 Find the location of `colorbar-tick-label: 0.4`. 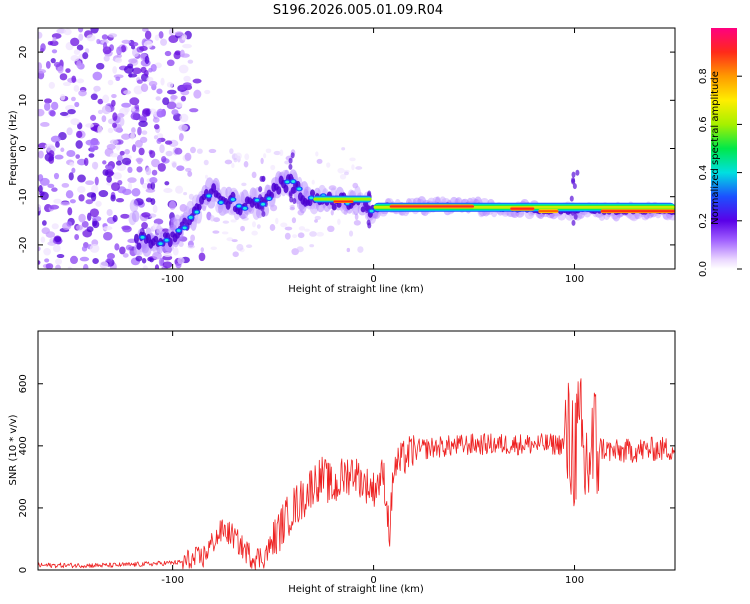

colorbar-tick-label: 0.4 is located at coordinates (703, 173).